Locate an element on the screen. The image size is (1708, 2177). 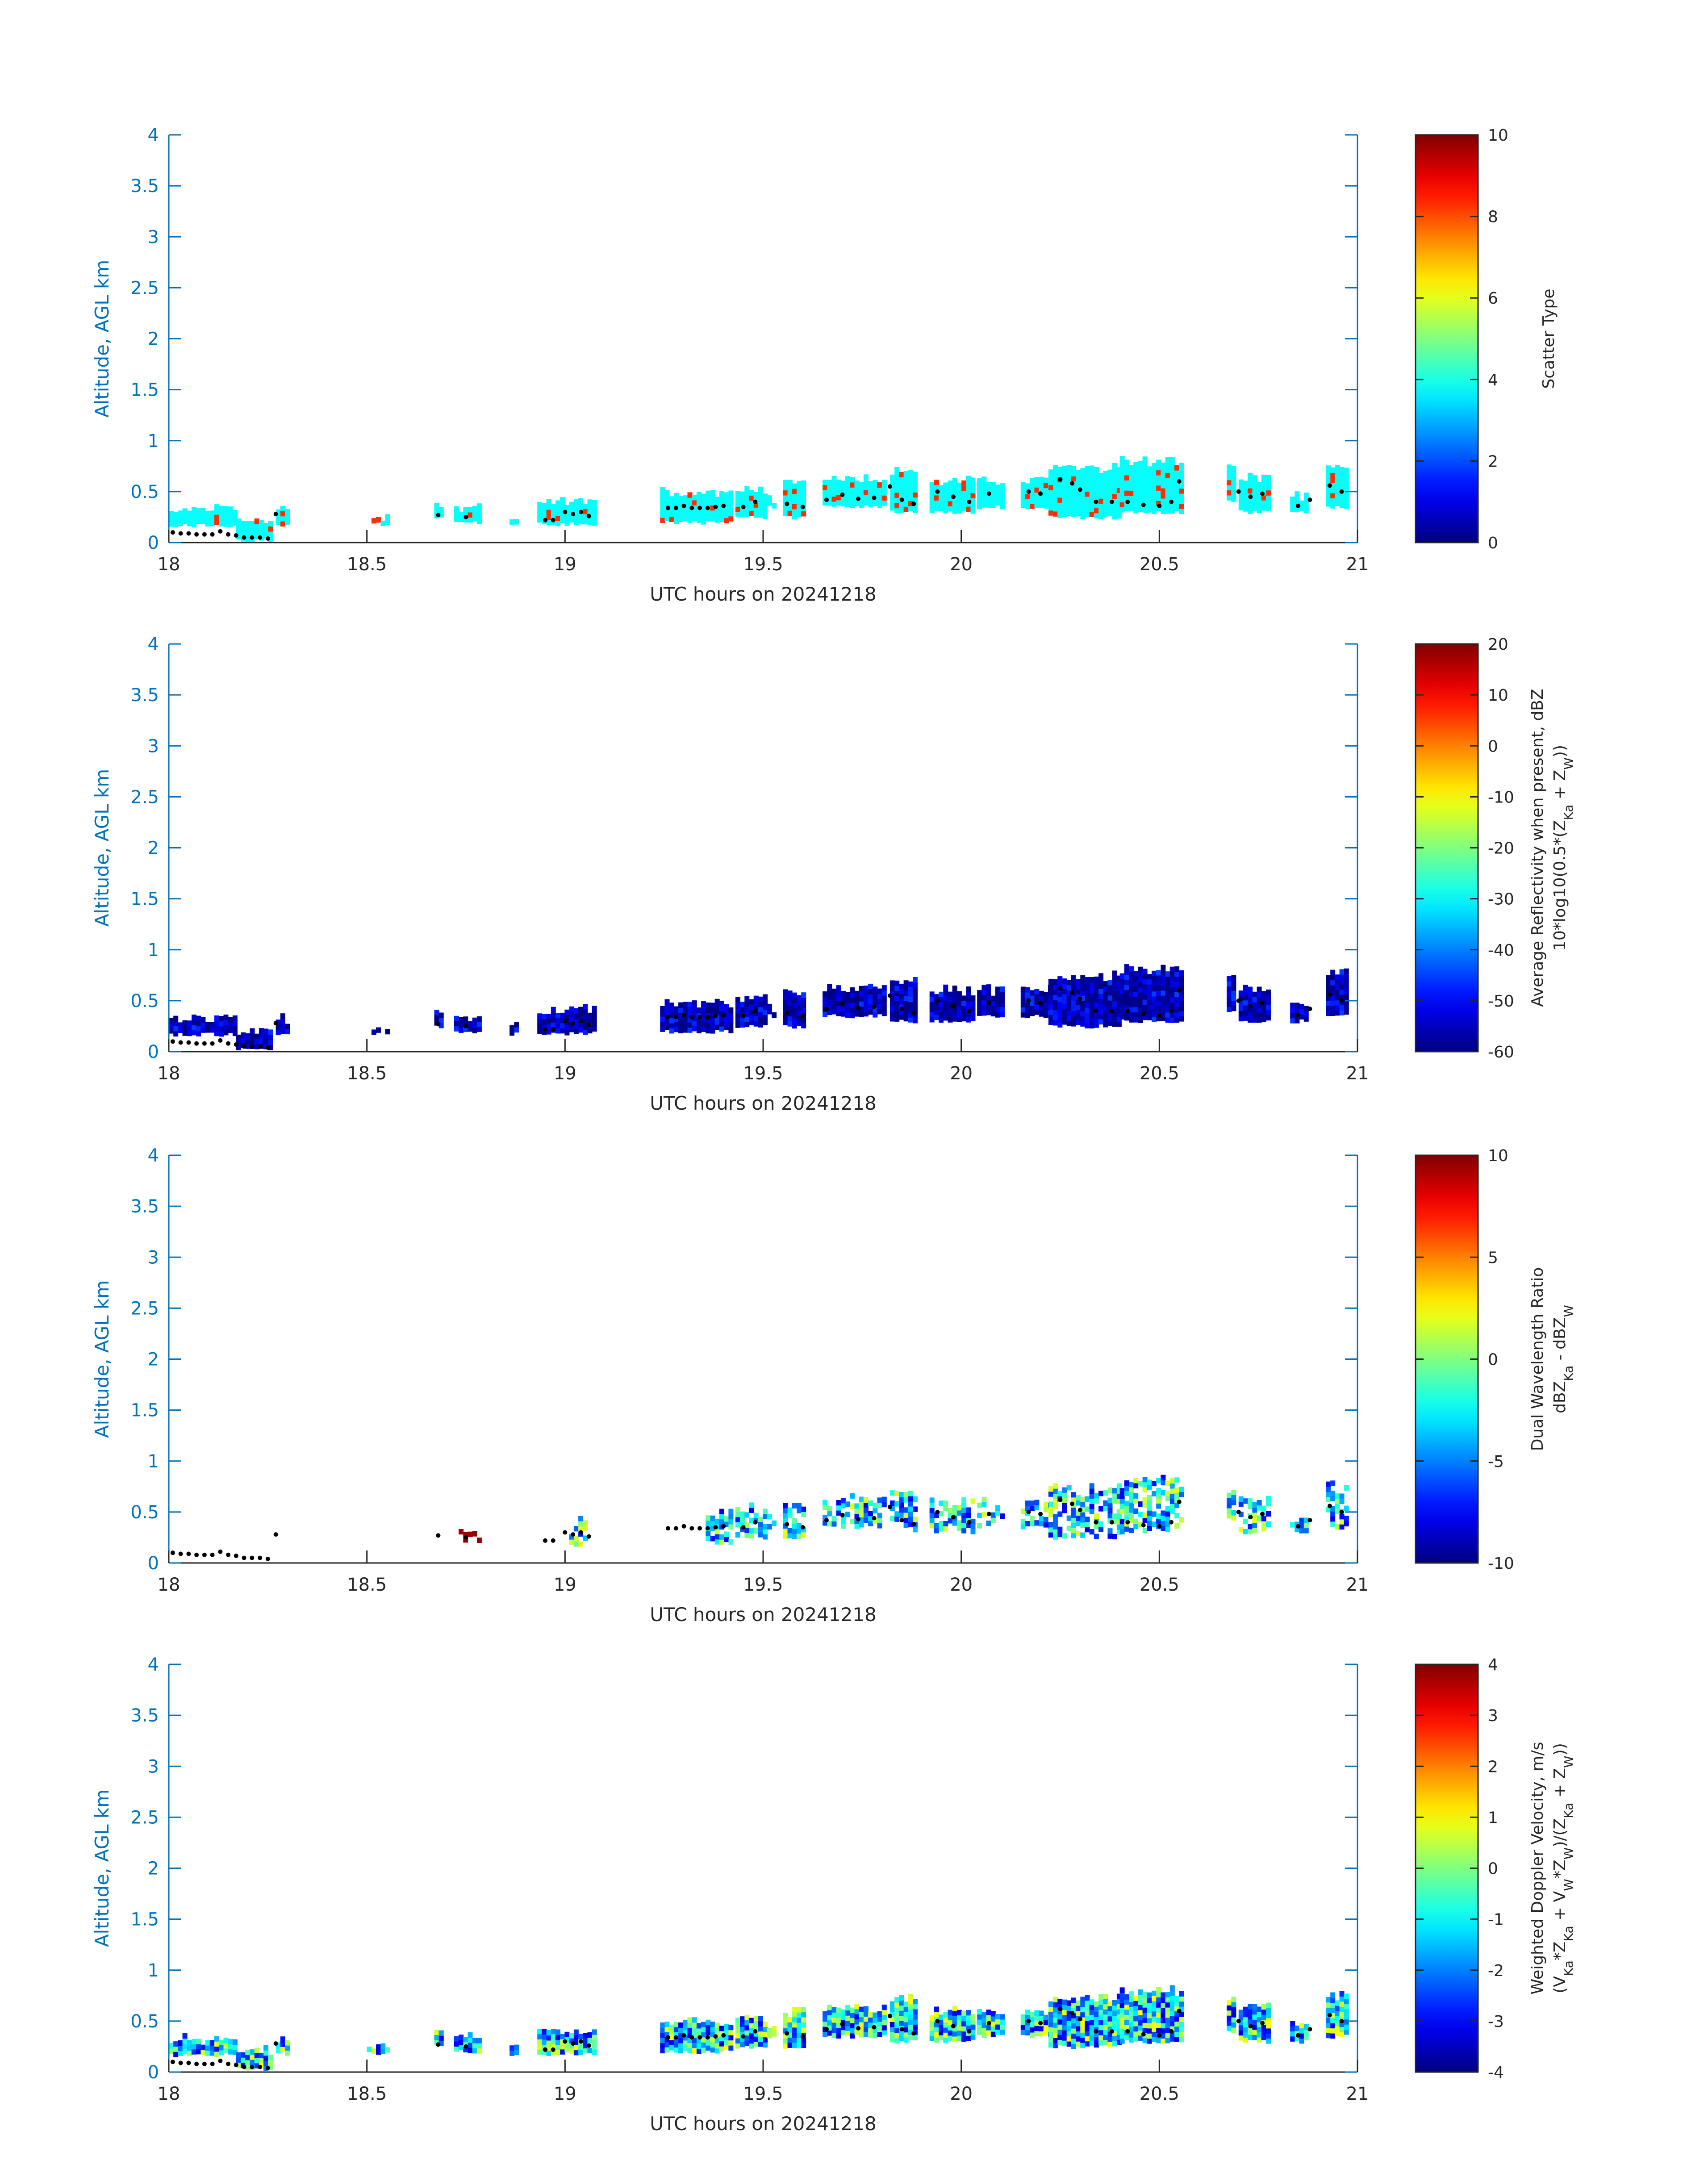
colorbar-tick-label: 0 is located at coordinates (1493, 746).